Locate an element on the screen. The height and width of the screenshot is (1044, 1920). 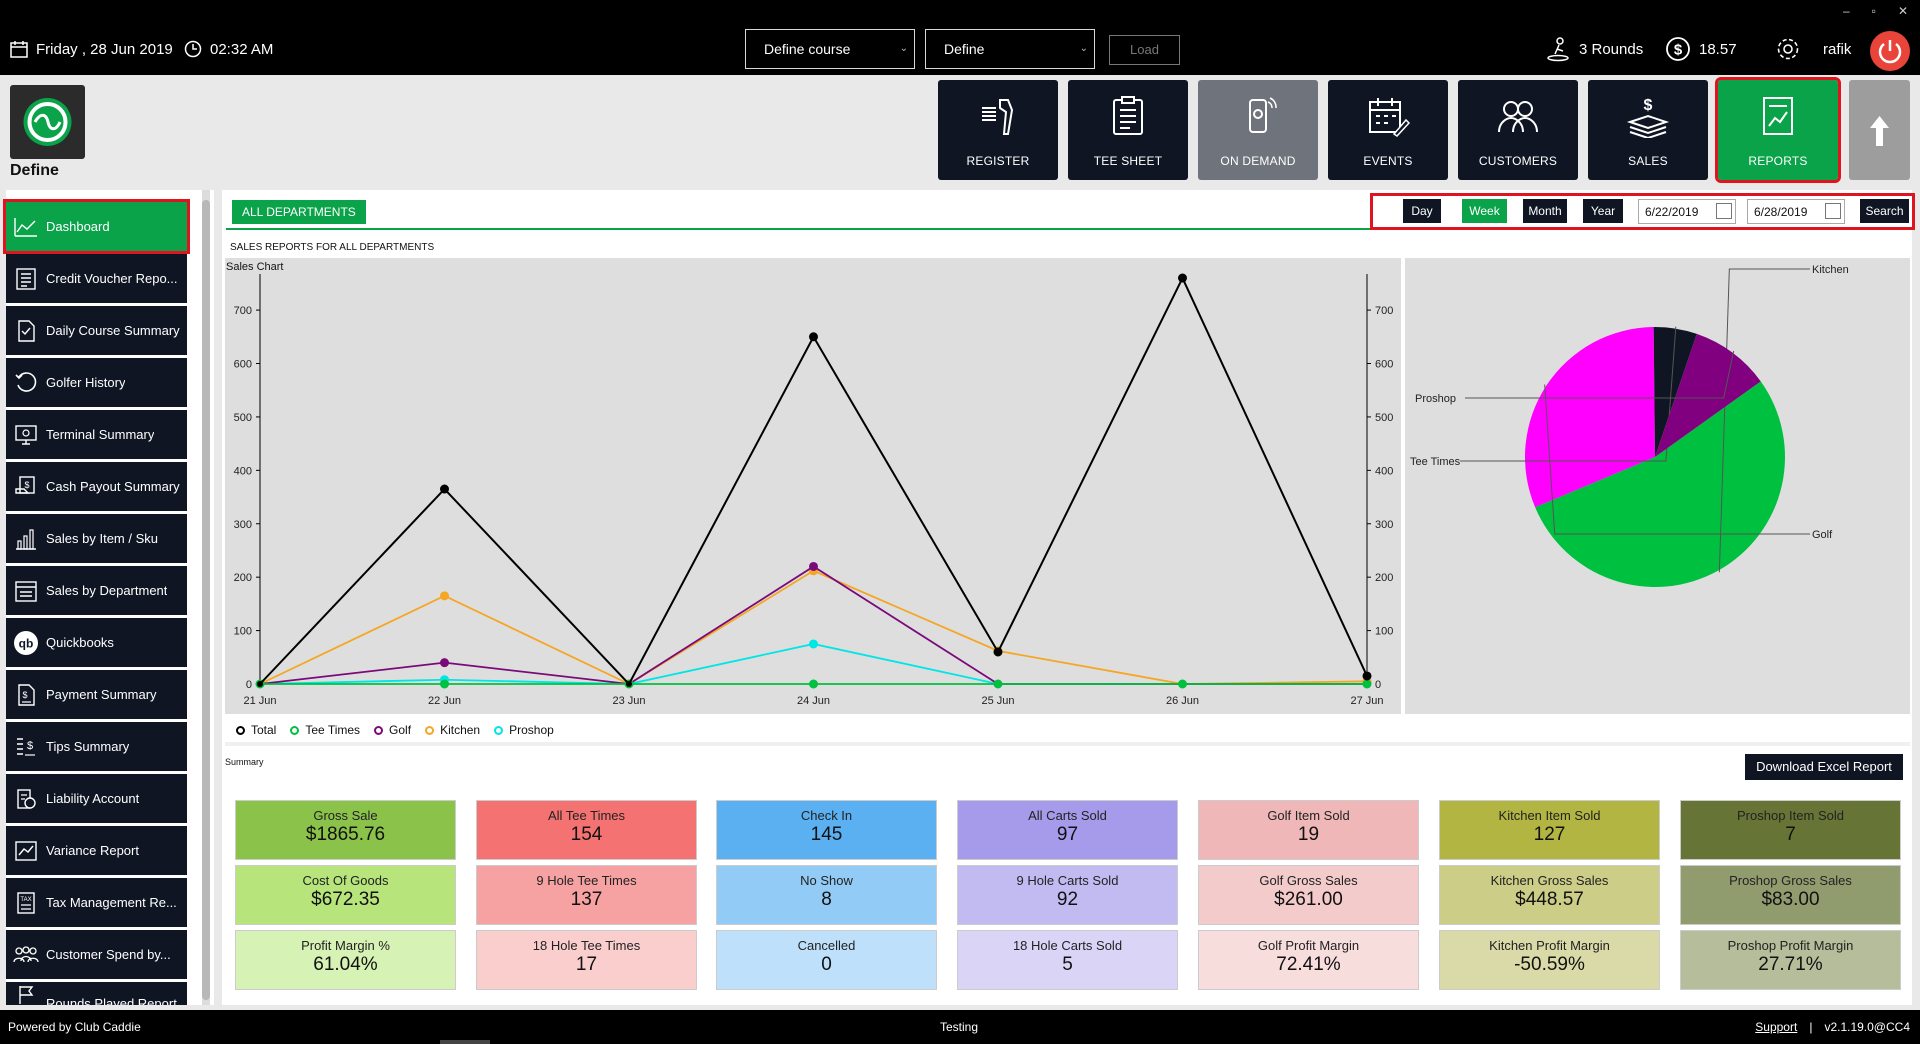
period-month-button: Month is located at coordinates (1545, 211).